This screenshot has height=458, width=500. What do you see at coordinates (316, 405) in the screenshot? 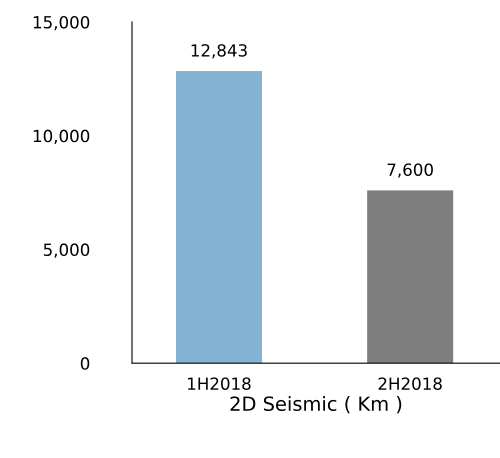
I see `x-axis-title: 2D Seismic ( Km )` at bounding box center [316, 405].